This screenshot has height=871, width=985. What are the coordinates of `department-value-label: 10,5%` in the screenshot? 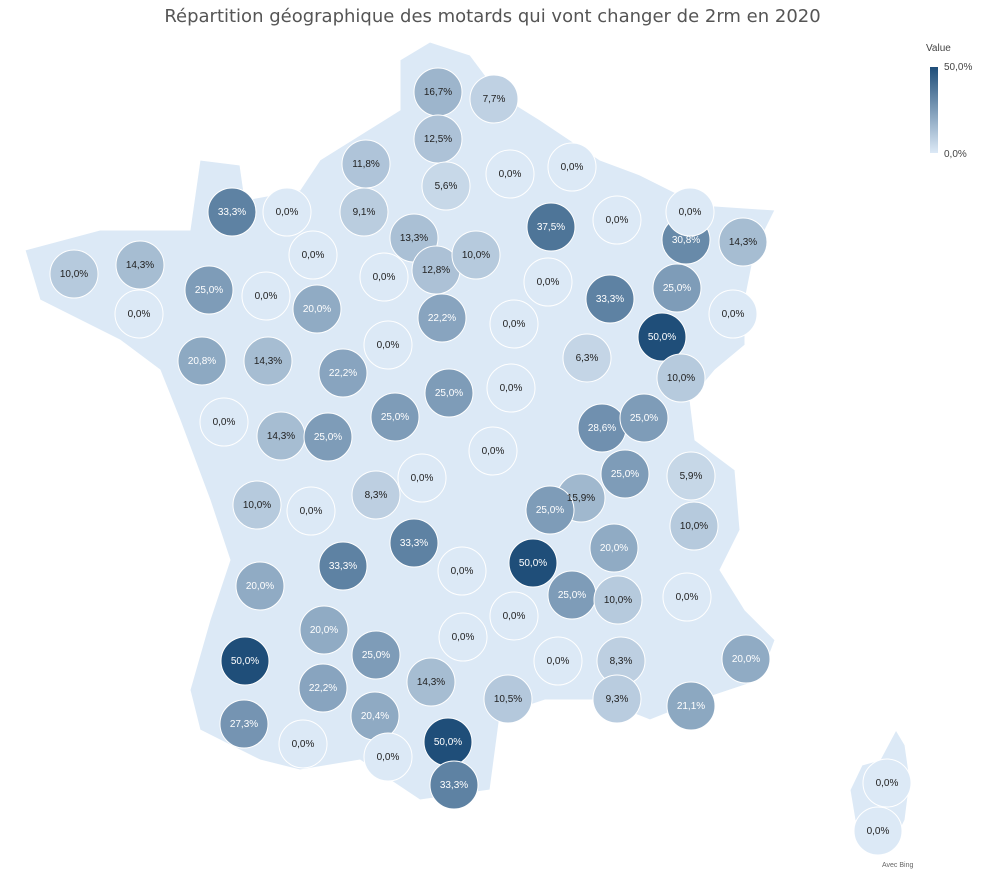 It's located at (508, 699).